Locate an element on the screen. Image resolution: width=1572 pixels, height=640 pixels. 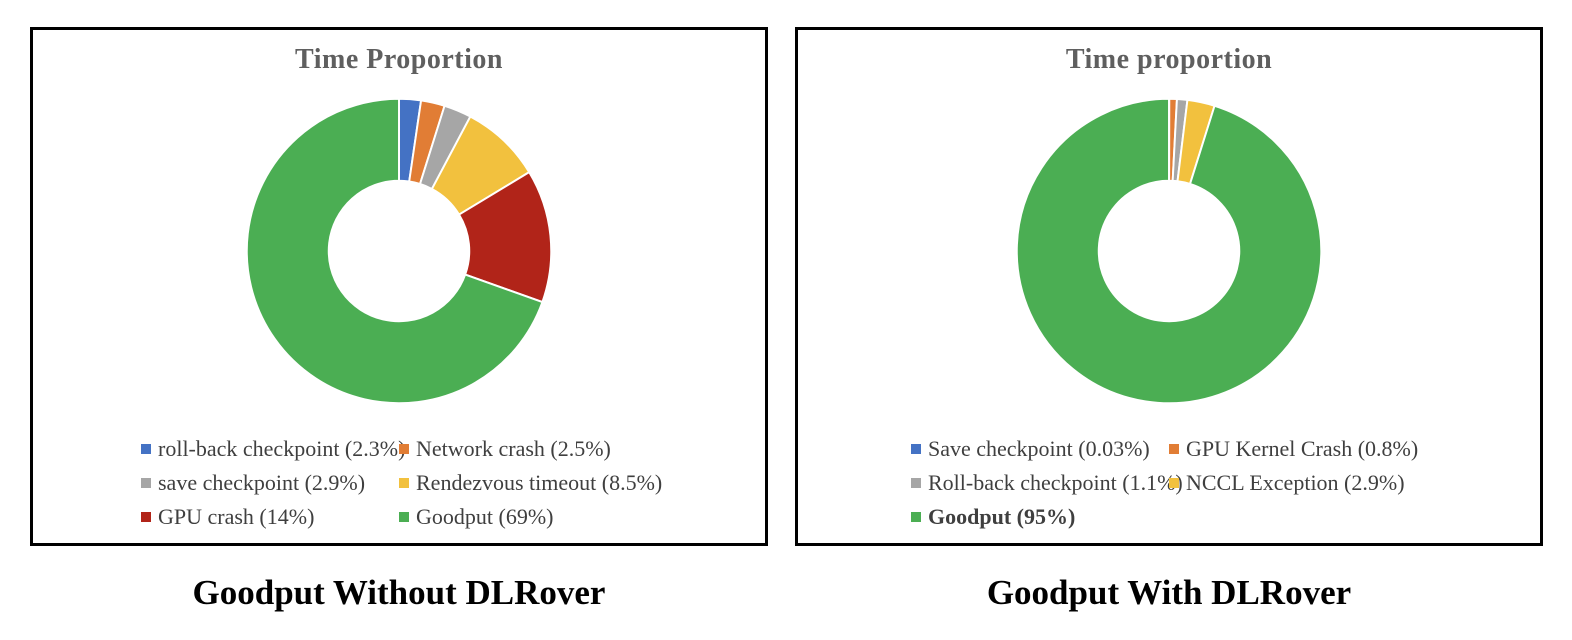
legend-item: Goodput (69%) is located at coordinates (528, 517).